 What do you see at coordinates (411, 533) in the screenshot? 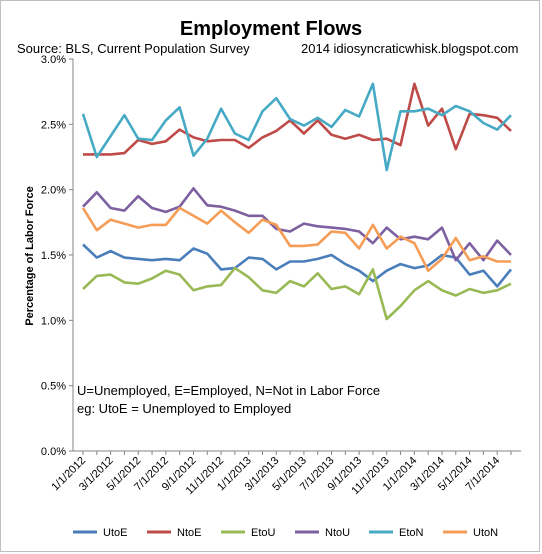
I see `legend-label-eton: EtoN` at bounding box center [411, 533].